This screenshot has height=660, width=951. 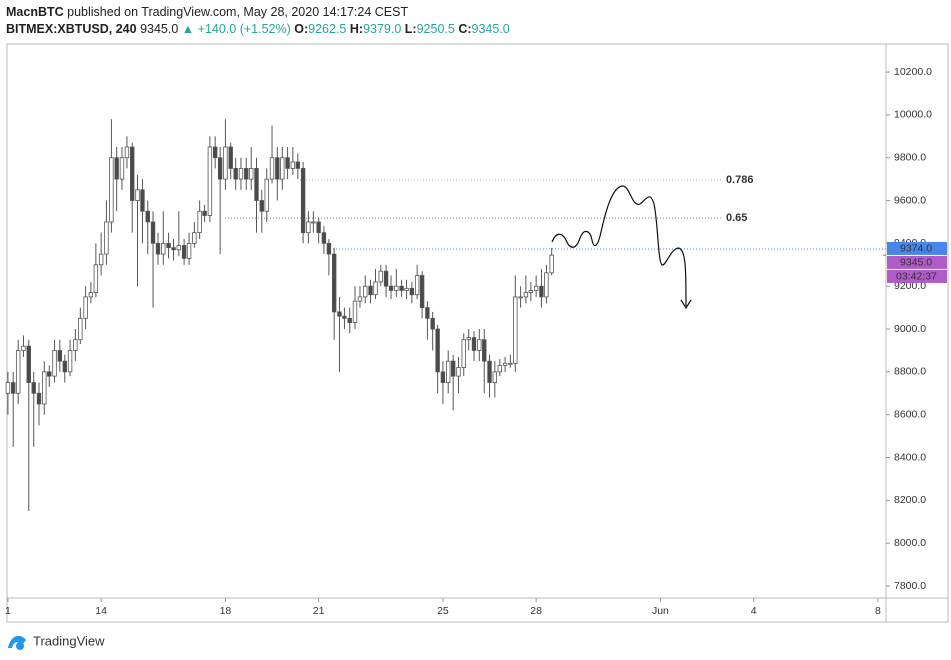 I want to click on h-value: 9379.0, so click(x=382, y=29).